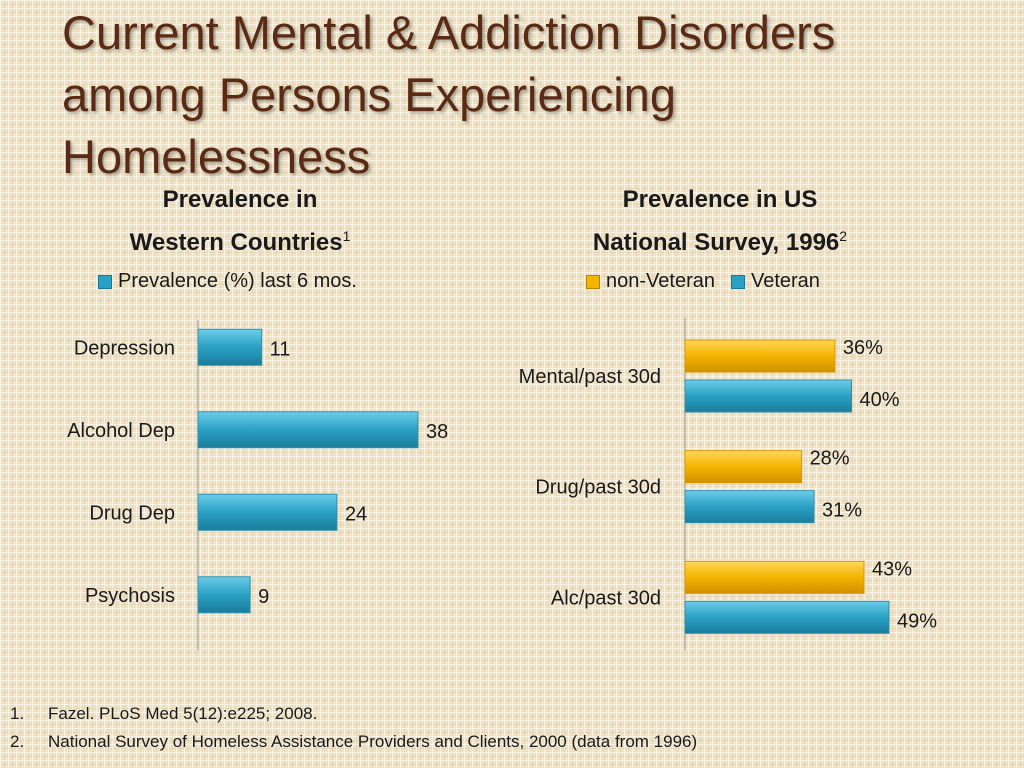  I want to click on category-label-psychosis: Psychosis, so click(130, 596).